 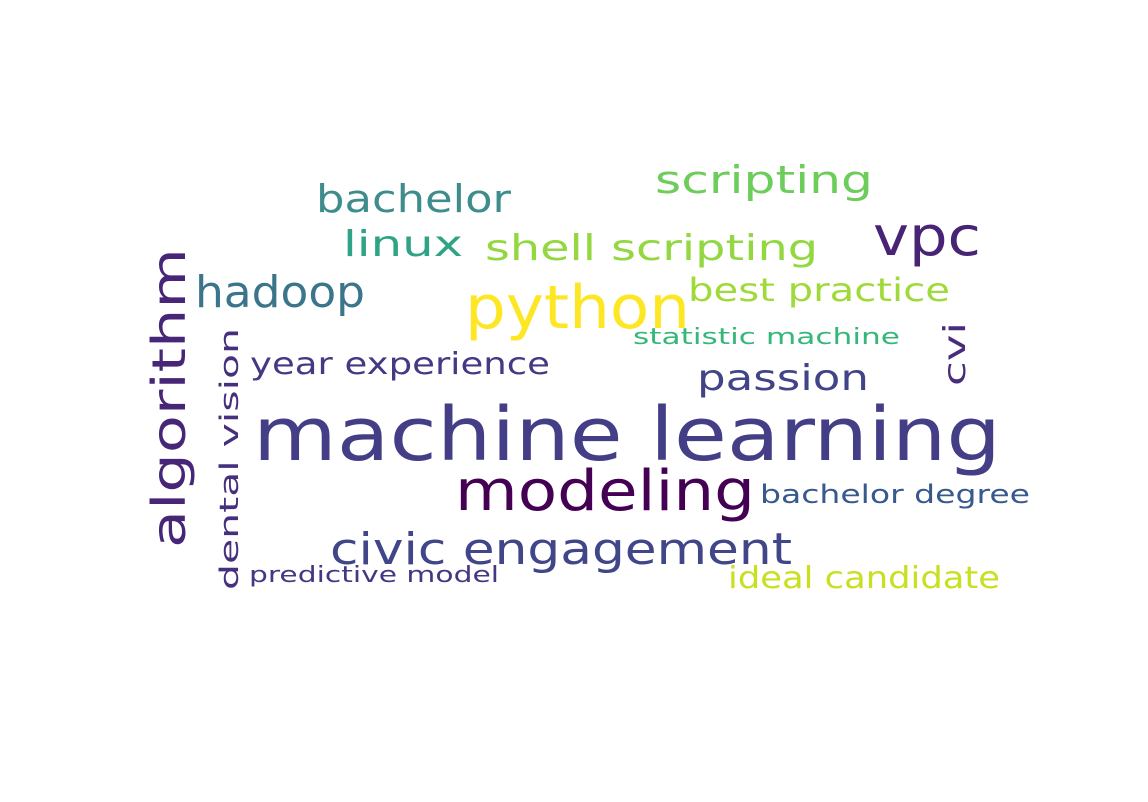 What do you see at coordinates (895, 495) in the screenshot?
I see `word-bachelor-degree: bachelor degree` at bounding box center [895, 495].